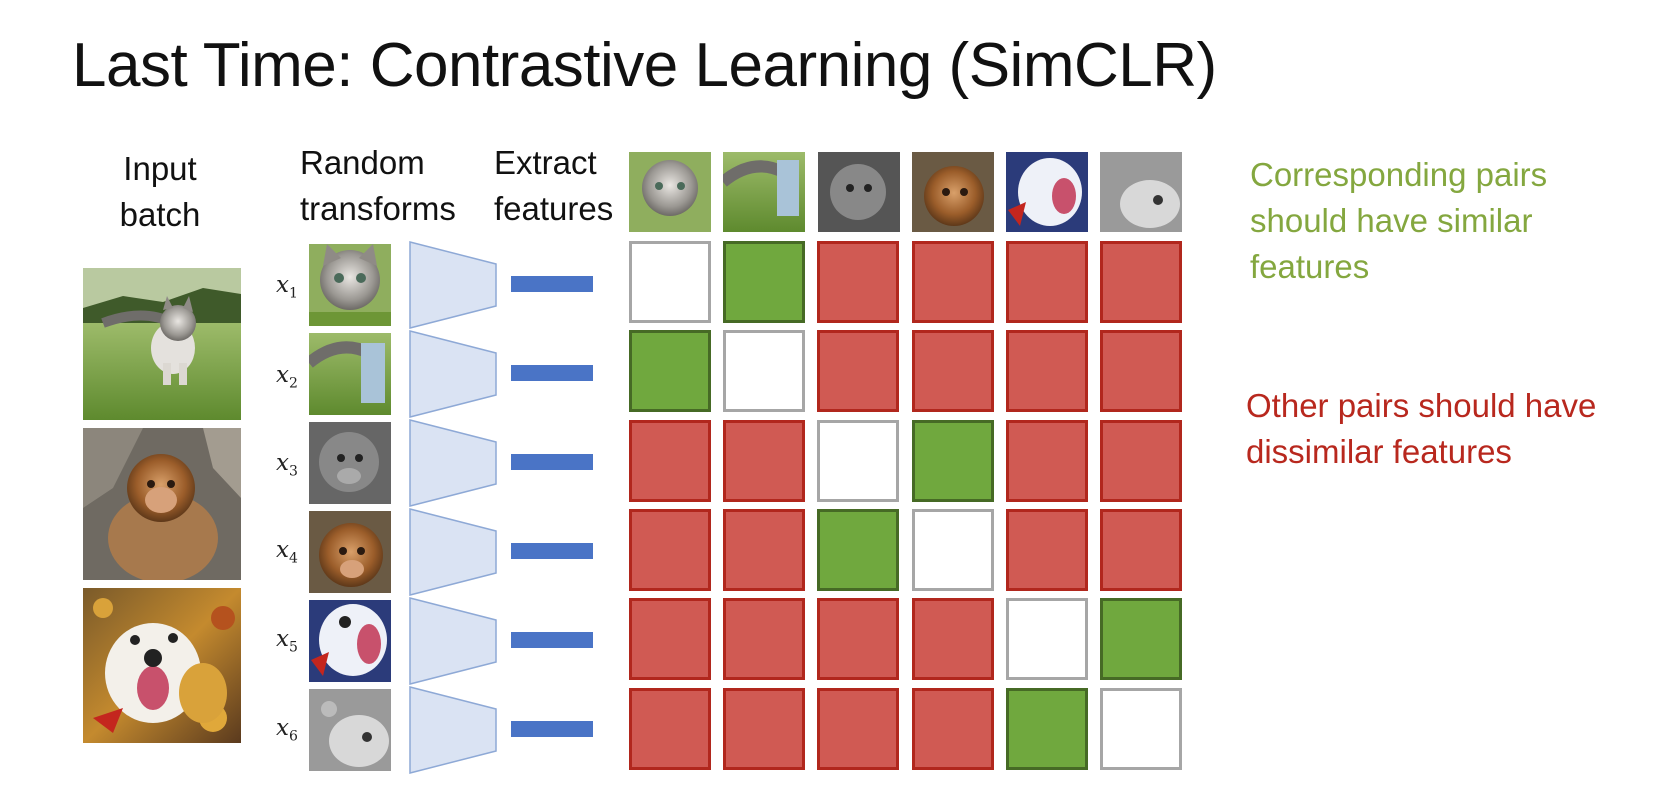 The image size is (1680, 786). What do you see at coordinates (858, 639) in the screenshot?
I see `matrix-cell-neg-r5-c3` at bounding box center [858, 639].